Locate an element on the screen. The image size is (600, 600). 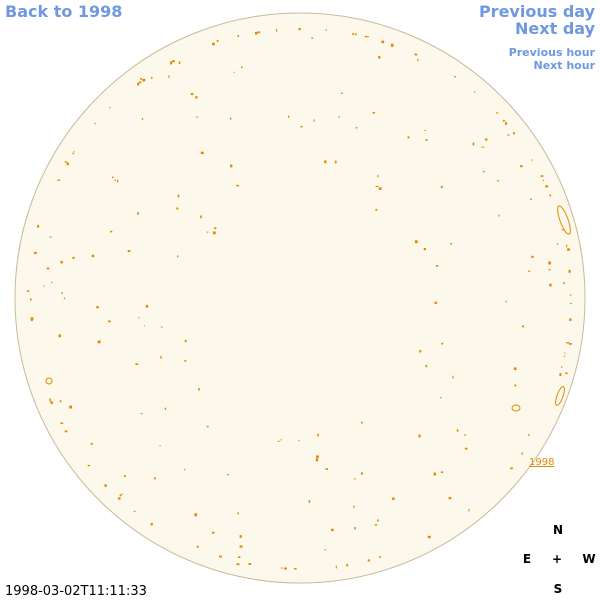
compass-east: E is located at coordinates (527, 559).